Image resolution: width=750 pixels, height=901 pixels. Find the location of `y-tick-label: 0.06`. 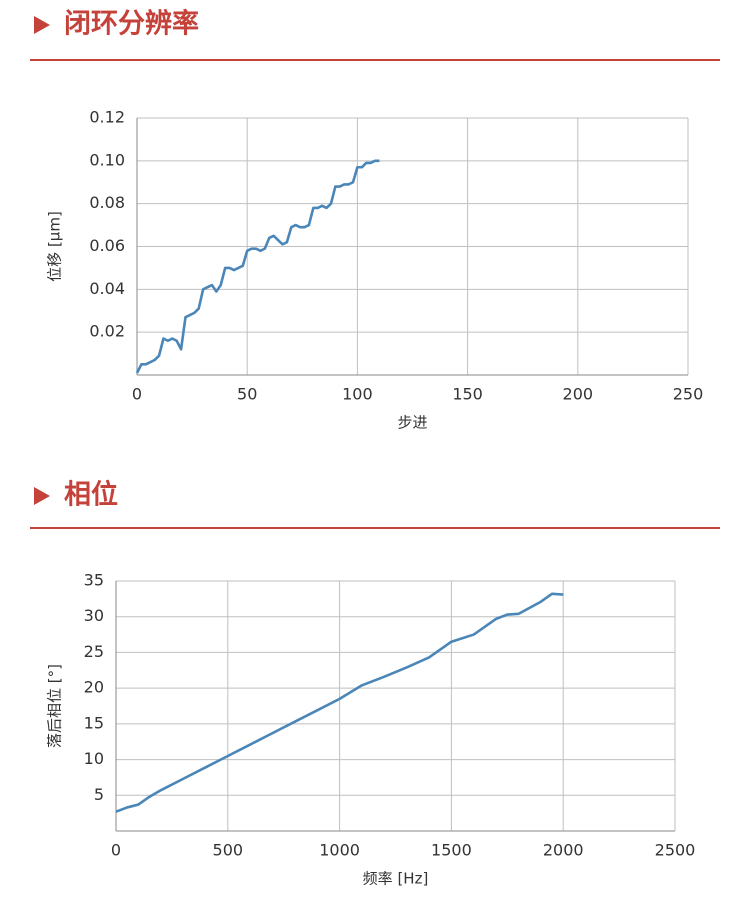

y-tick-label: 0.06 is located at coordinates (107, 245).